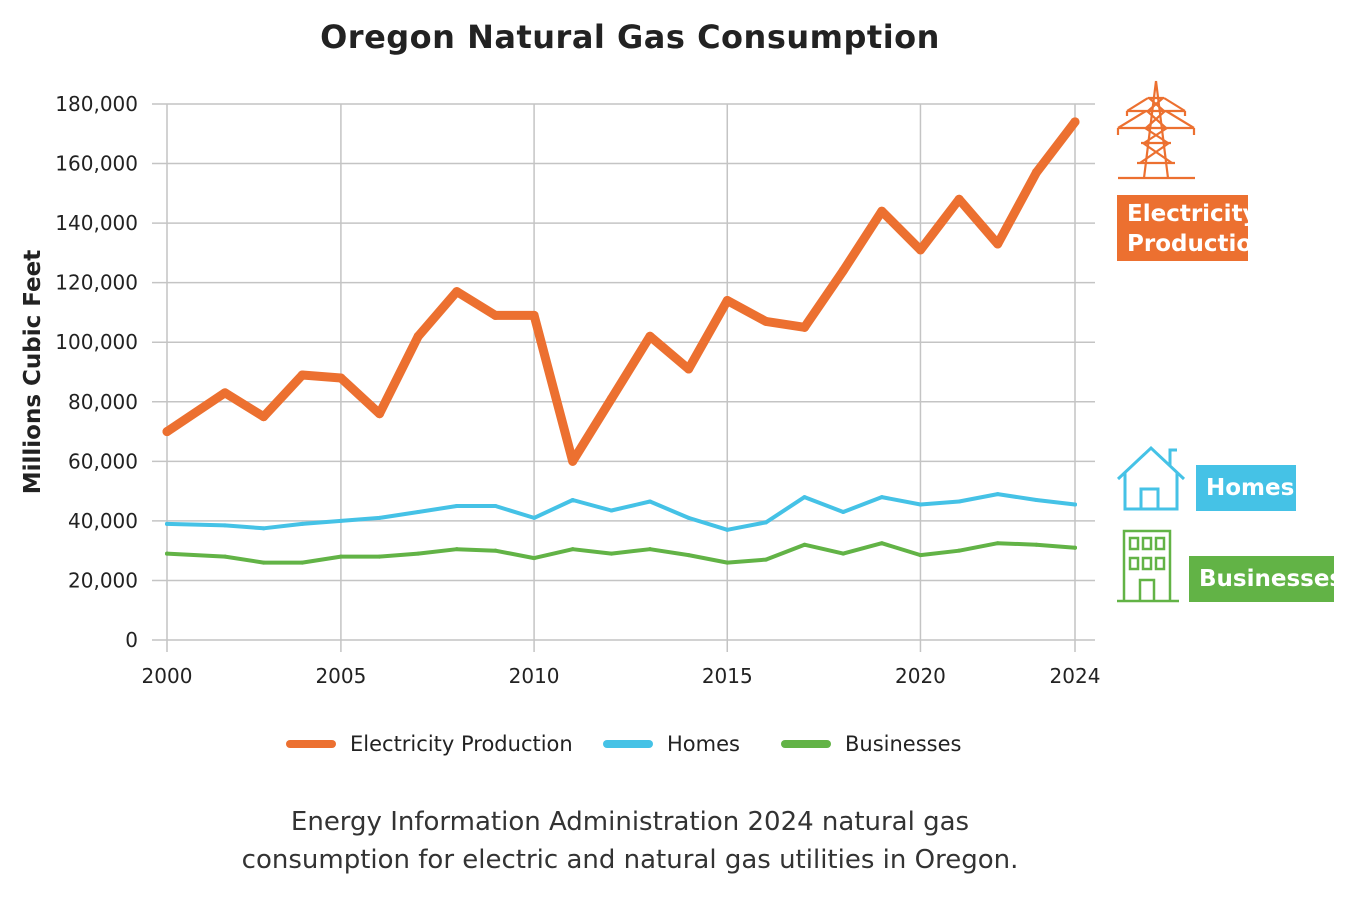 The image size is (1350, 900). Describe the element at coordinates (920, 676) in the screenshot. I see `x-tick-label: 2020` at that location.